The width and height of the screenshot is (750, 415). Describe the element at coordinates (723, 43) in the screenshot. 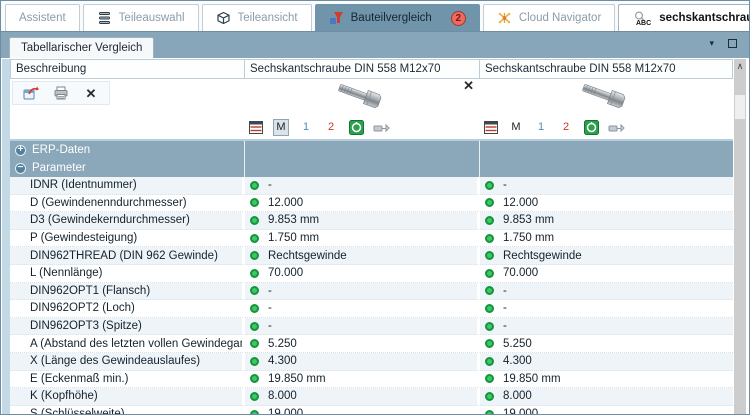

I see `panel-controls: ▾` at that location.